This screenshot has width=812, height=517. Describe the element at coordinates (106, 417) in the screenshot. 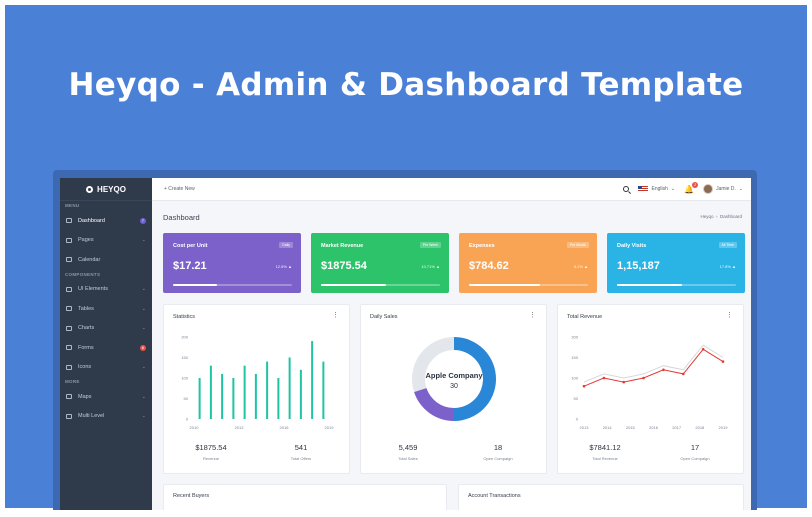

I see `sidebar-item-multi-level: Multi Level ⌄` at that location.